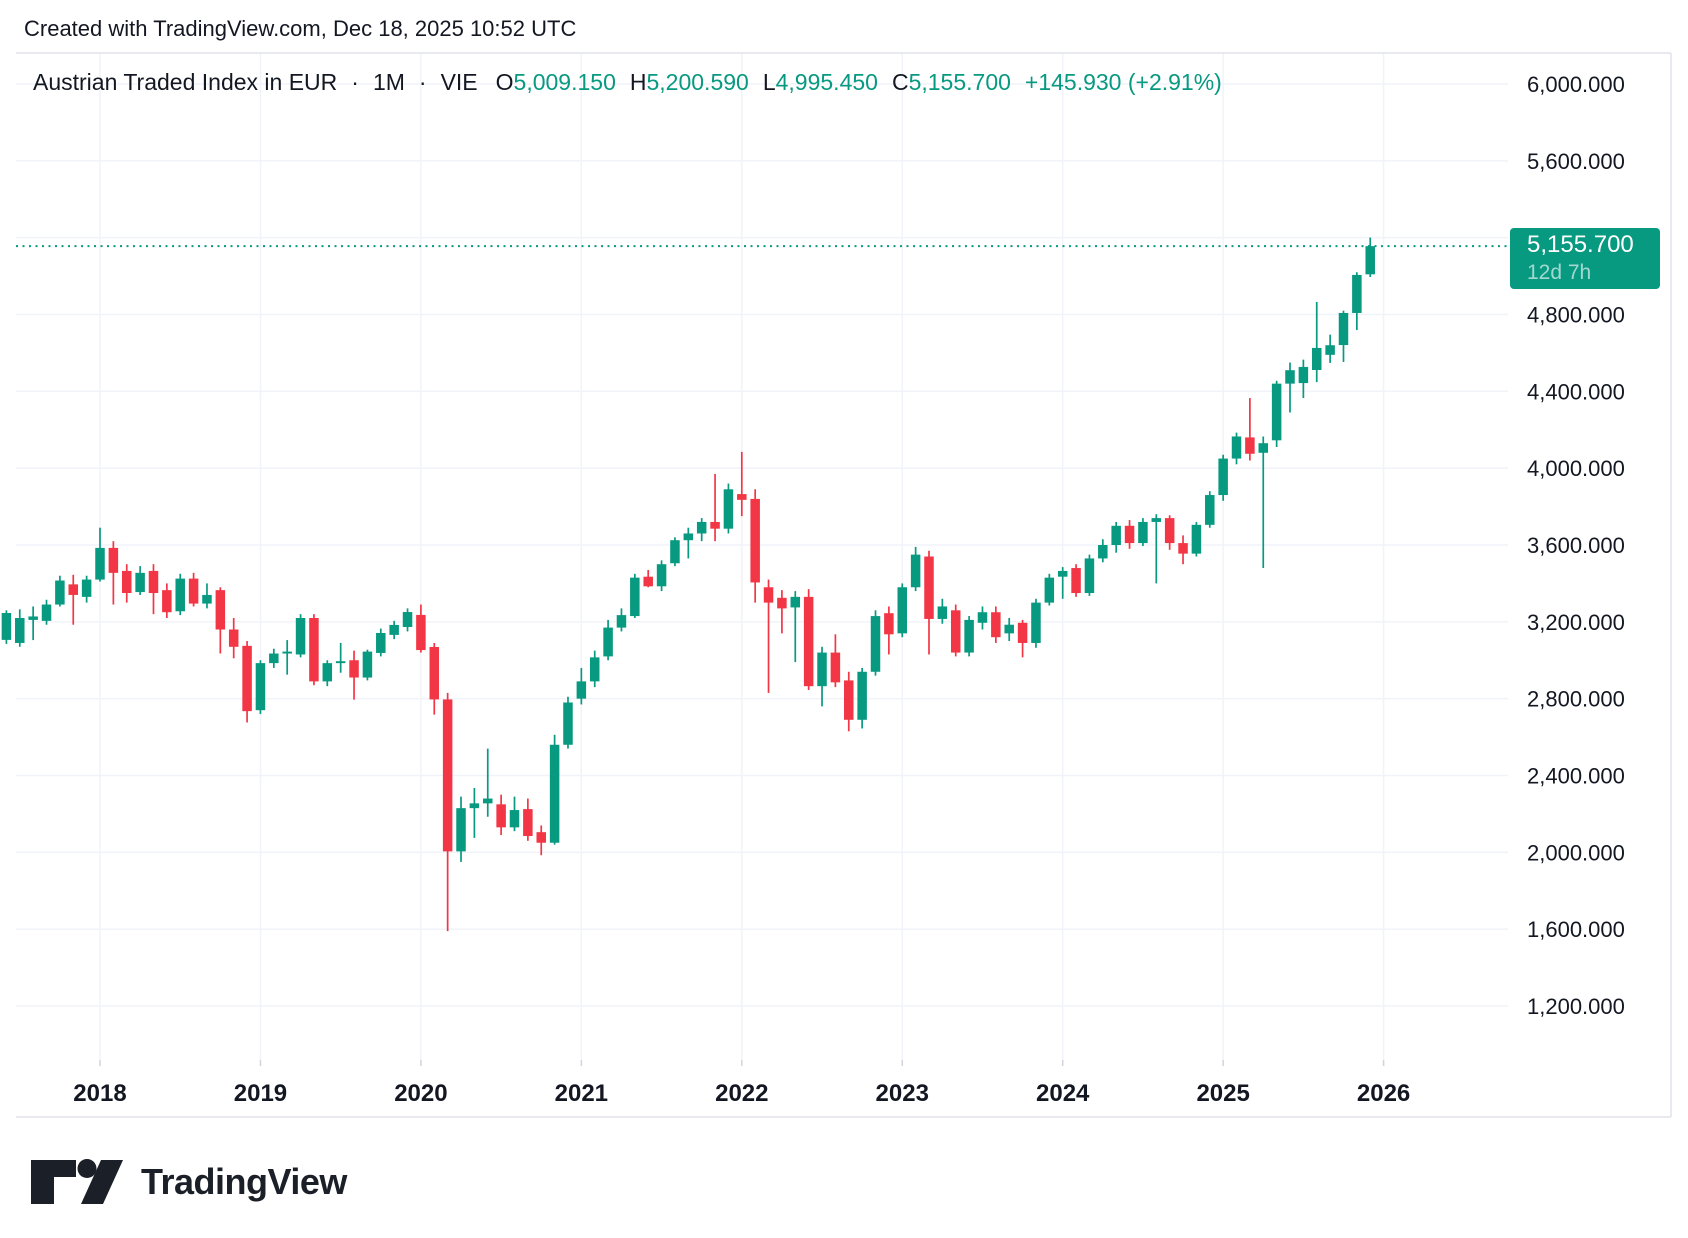 This screenshot has height=1238, width=1688. What do you see at coordinates (1576, 1006) in the screenshot?
I see `price-scale-label: 1,200.000` at bounding box center [1576, 1006].